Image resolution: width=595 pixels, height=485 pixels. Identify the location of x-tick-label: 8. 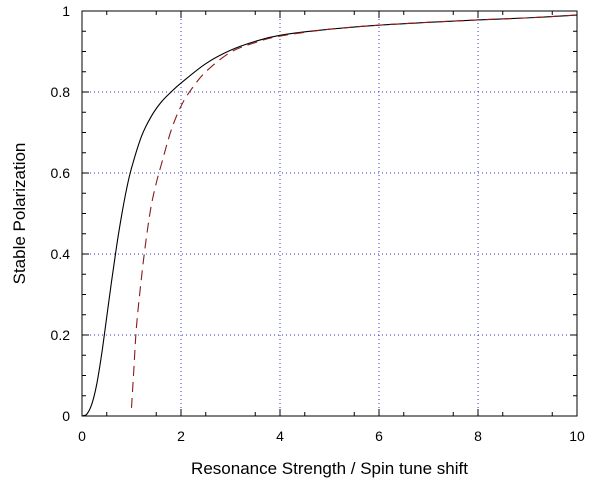
(478, 436).